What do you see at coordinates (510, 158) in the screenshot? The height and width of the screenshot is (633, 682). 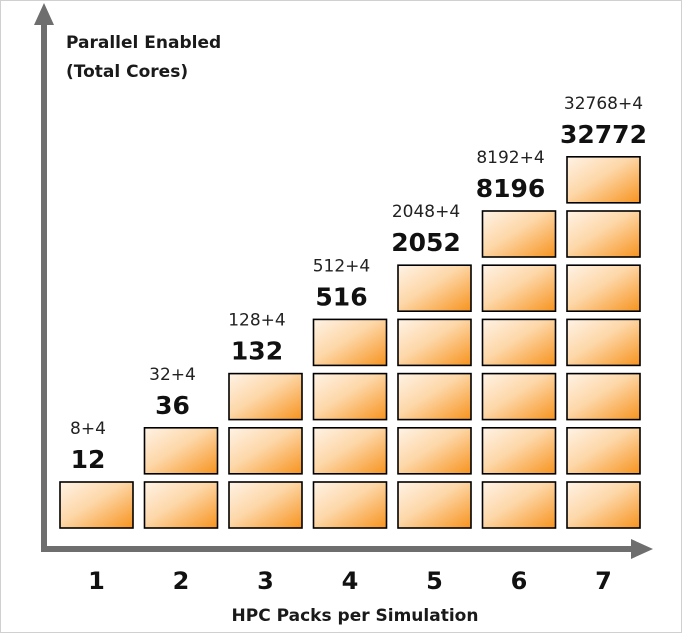 I see `core-formula-label: 8192+4` at bounding box center [510, 158].